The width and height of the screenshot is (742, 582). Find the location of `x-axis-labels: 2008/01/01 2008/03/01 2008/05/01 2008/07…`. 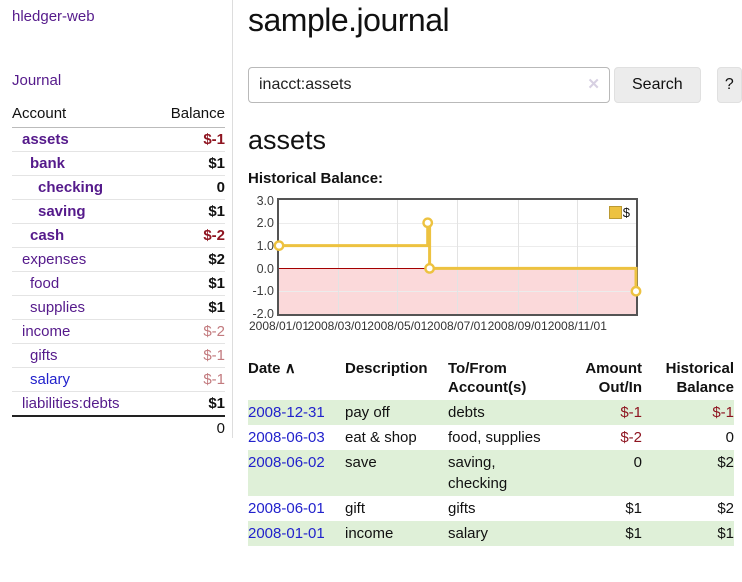

x-axis-labels: 2008/01/01 2008/03/01 2008/05/01 2008/07… is located at coordinates (443, 327).